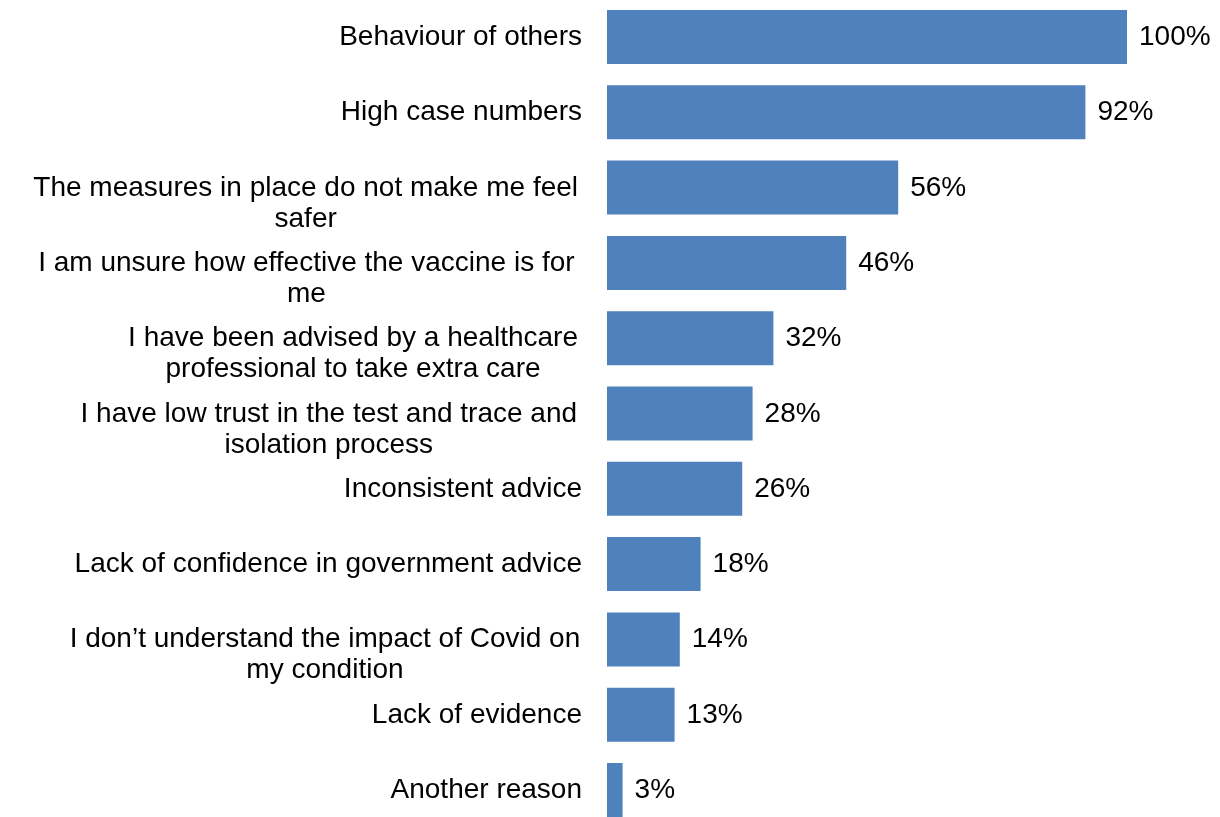  I want to click on data-label: 92%, so click(1125, 111).